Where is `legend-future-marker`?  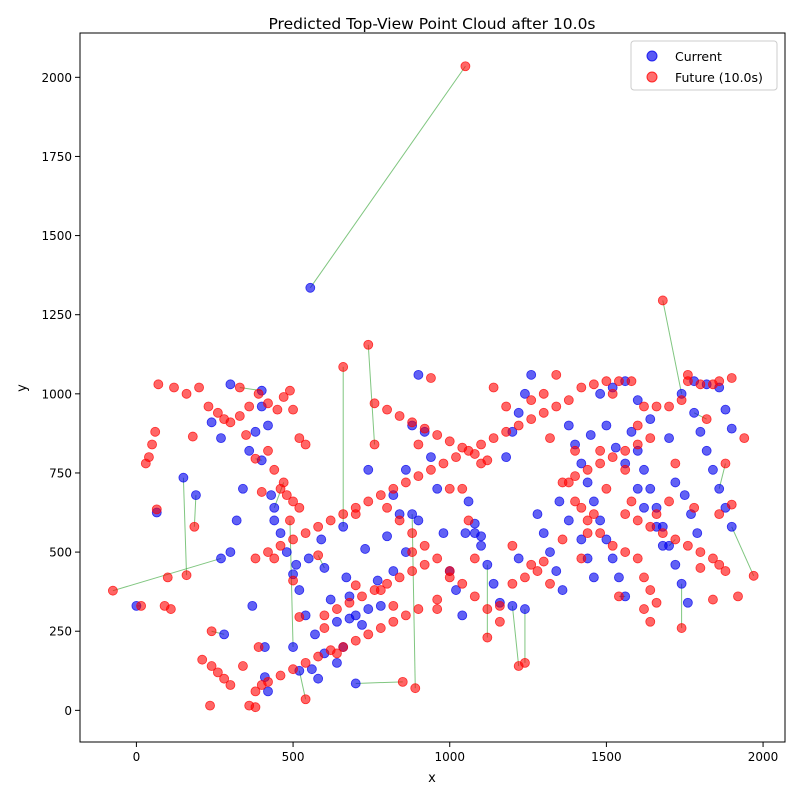
legend-future-marker is located at coordinates (652, 77).